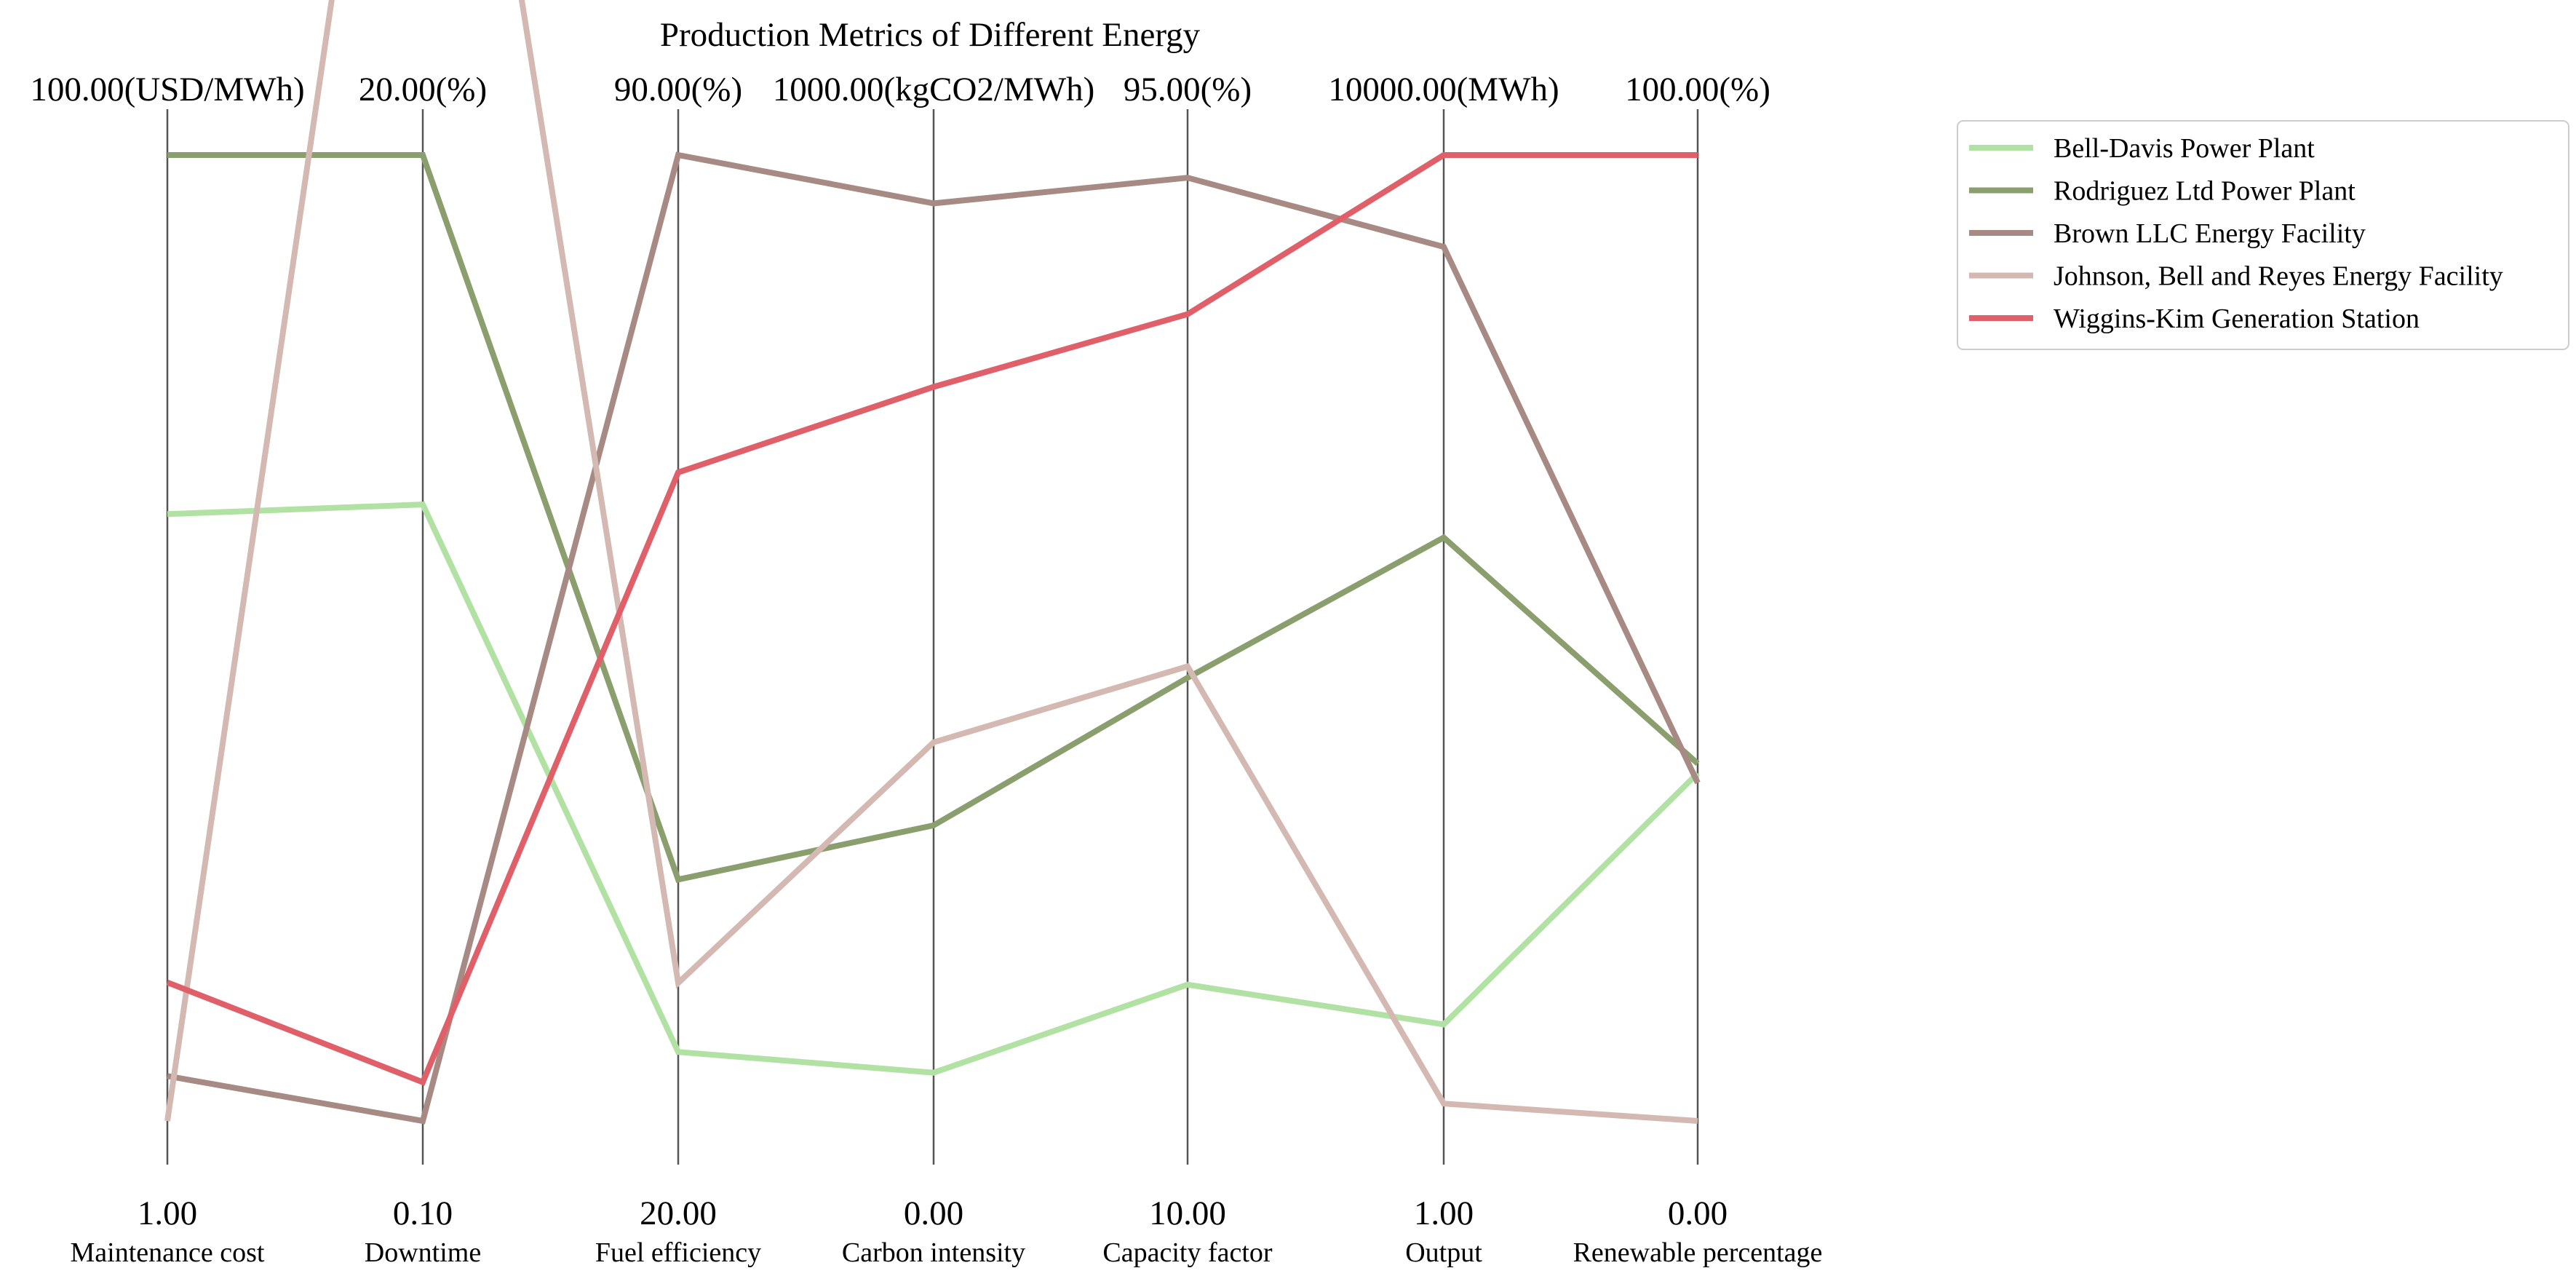 The width and height of the screenshot is (2576, 1284). Describe the element at coordinates (1443, 1252) in the screenshot. I see `axis-name-label: Output` at that location.